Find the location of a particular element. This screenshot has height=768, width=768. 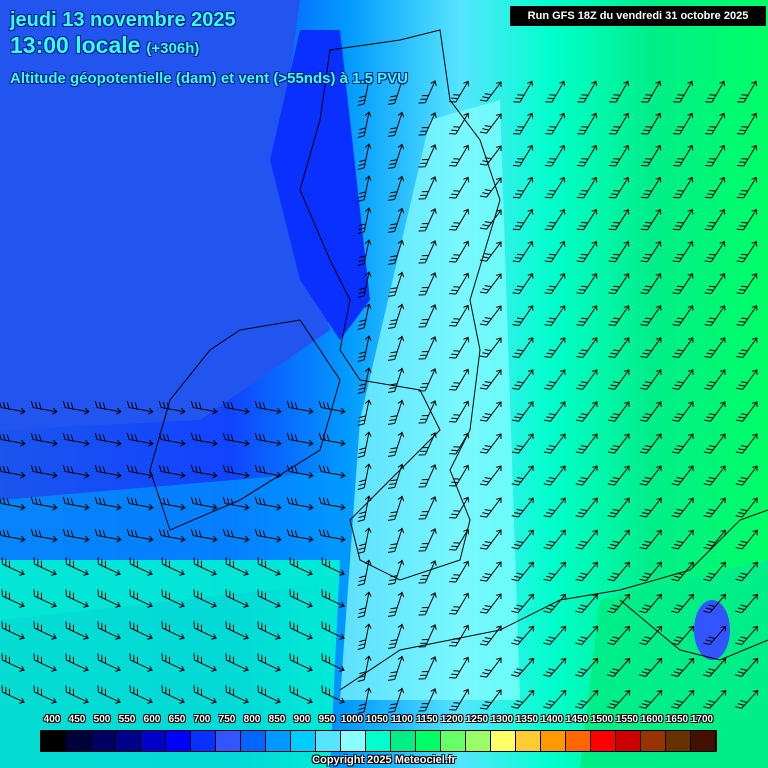

local-time: 13:00 locale is located at coordinates (75, 45).